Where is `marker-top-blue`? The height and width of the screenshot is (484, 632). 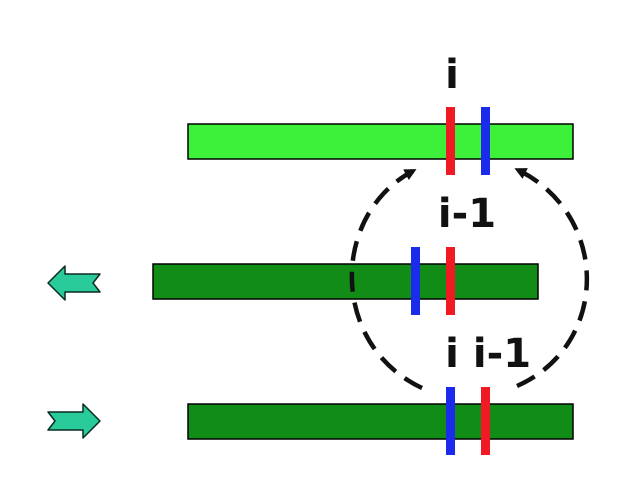 marker-top-blue is located at coordinates (485, 141).